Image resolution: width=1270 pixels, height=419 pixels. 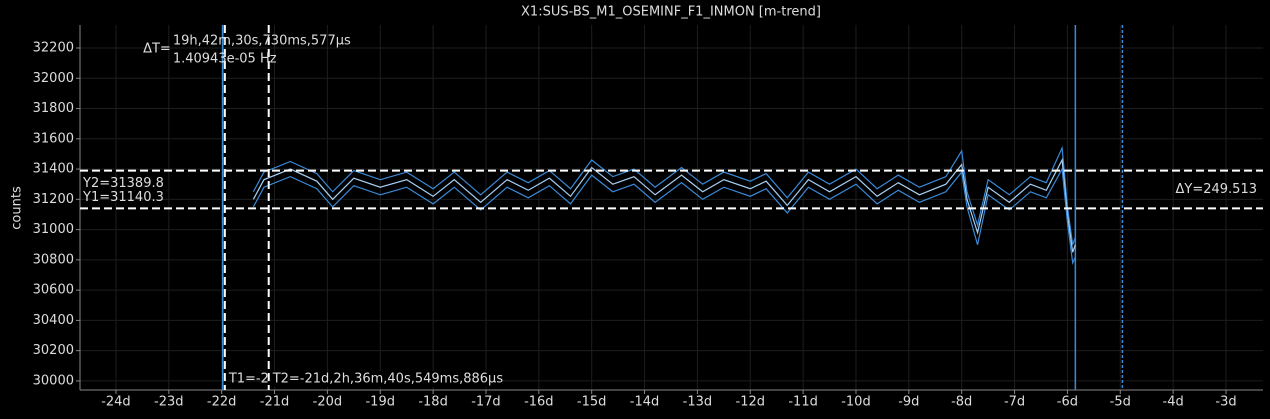 What do you see at coordinates (116, 402) in the screenshot?
I see `x-tick-label: -24d` at bounding box center [116, 402].